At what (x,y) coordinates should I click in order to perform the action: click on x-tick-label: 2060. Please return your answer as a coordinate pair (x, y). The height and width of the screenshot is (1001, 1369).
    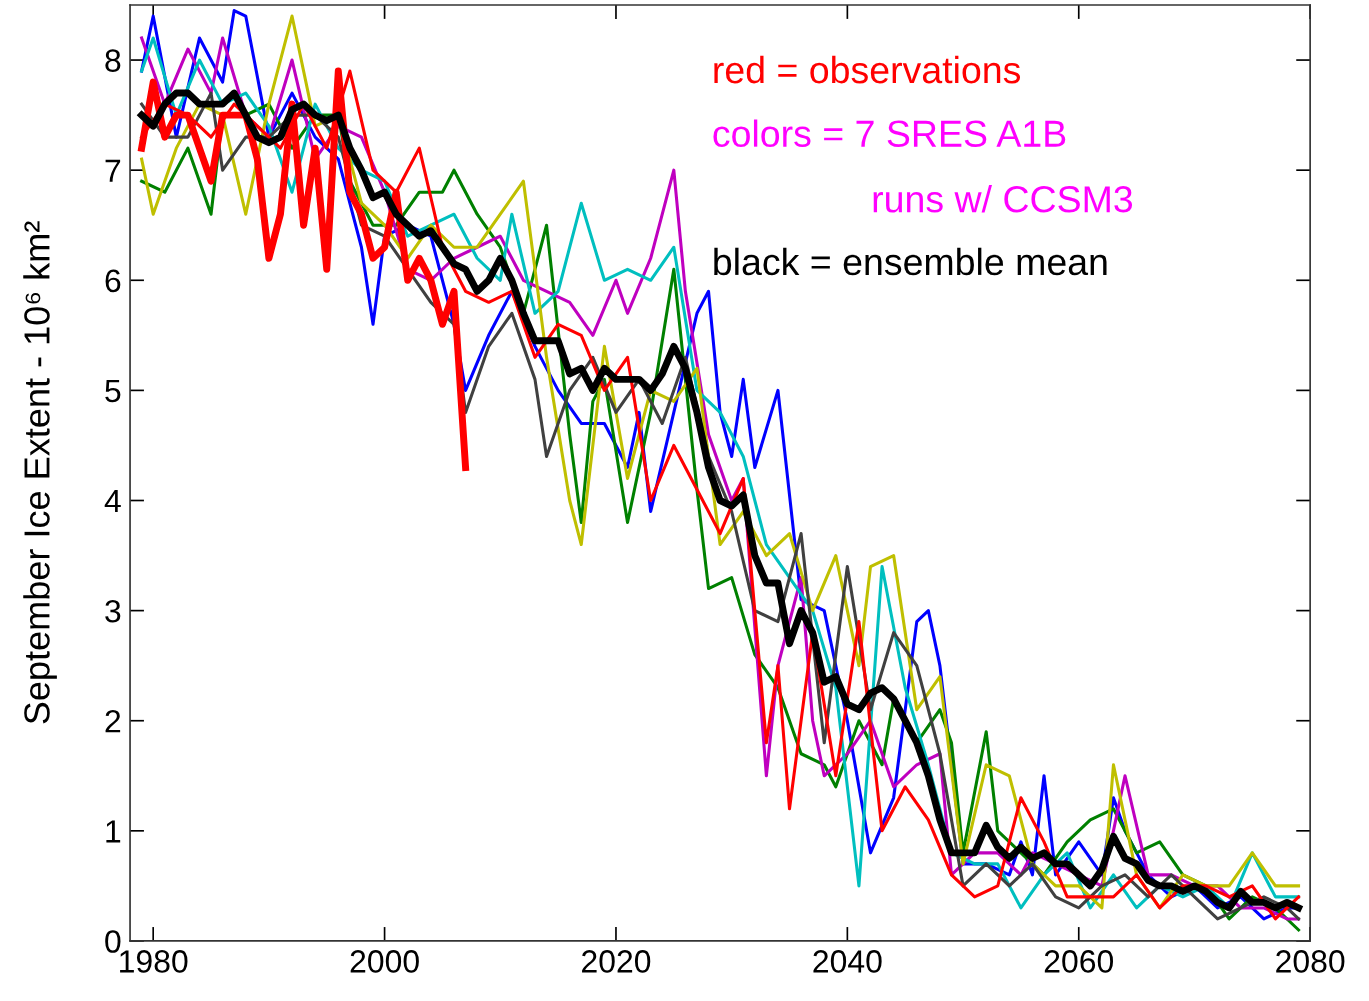
    Looking at the image, I should click on (1079, 961).